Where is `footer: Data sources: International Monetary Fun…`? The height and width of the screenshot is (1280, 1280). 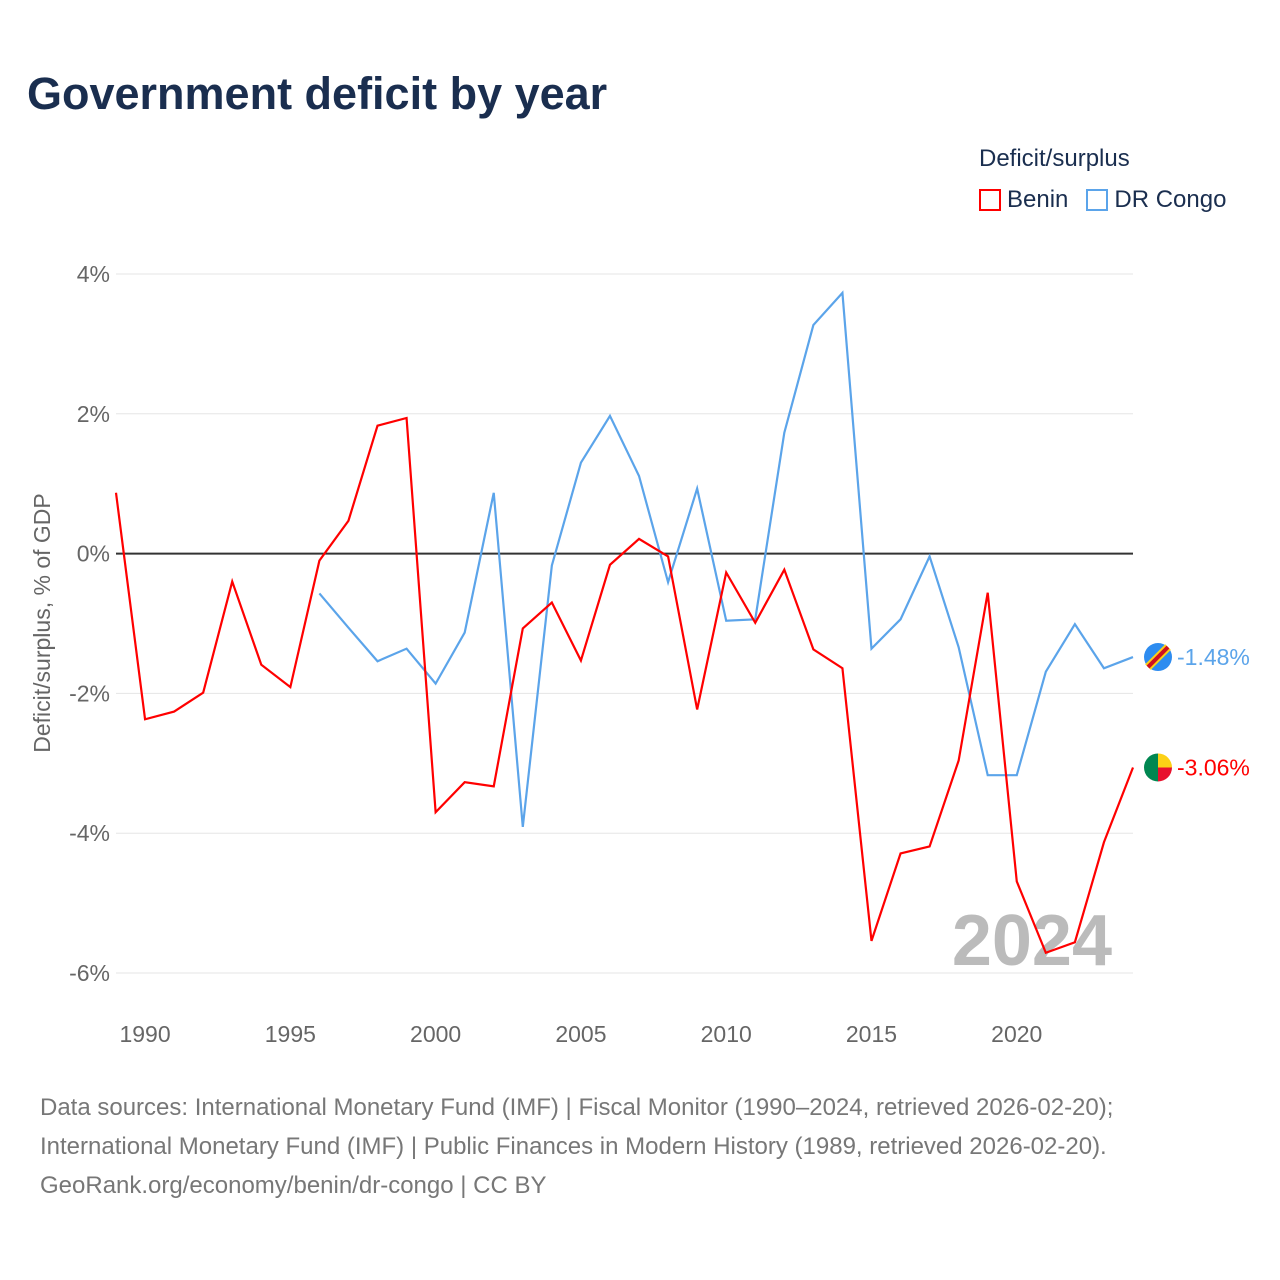
footer: Data sources: International Monetary Fun… is located at coordinates (576, 1146).